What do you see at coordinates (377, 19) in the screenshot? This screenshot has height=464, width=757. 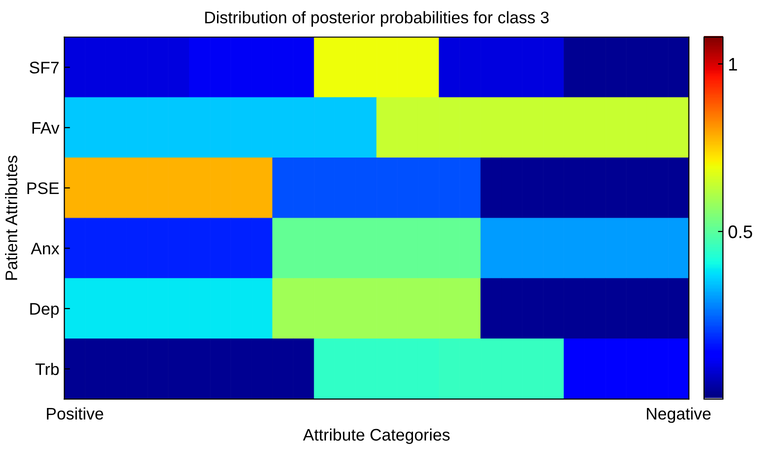 I see `chart-title: Distribution of posterior probabilities for class 3` at bounding box center [377, 19].